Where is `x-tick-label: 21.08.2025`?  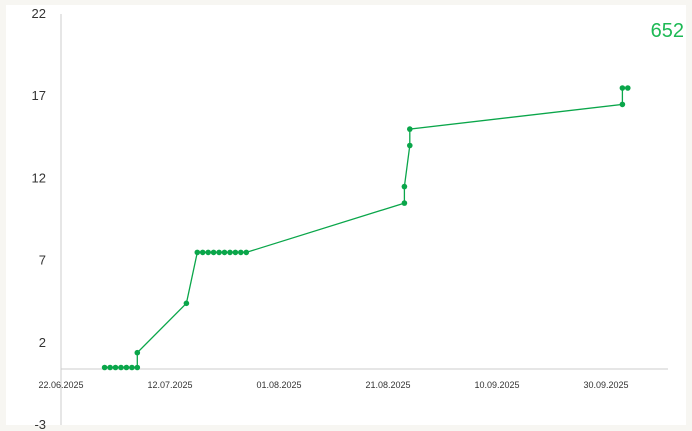 x-tick-label: 21.08.2025 is located at coordinates (387, 385).